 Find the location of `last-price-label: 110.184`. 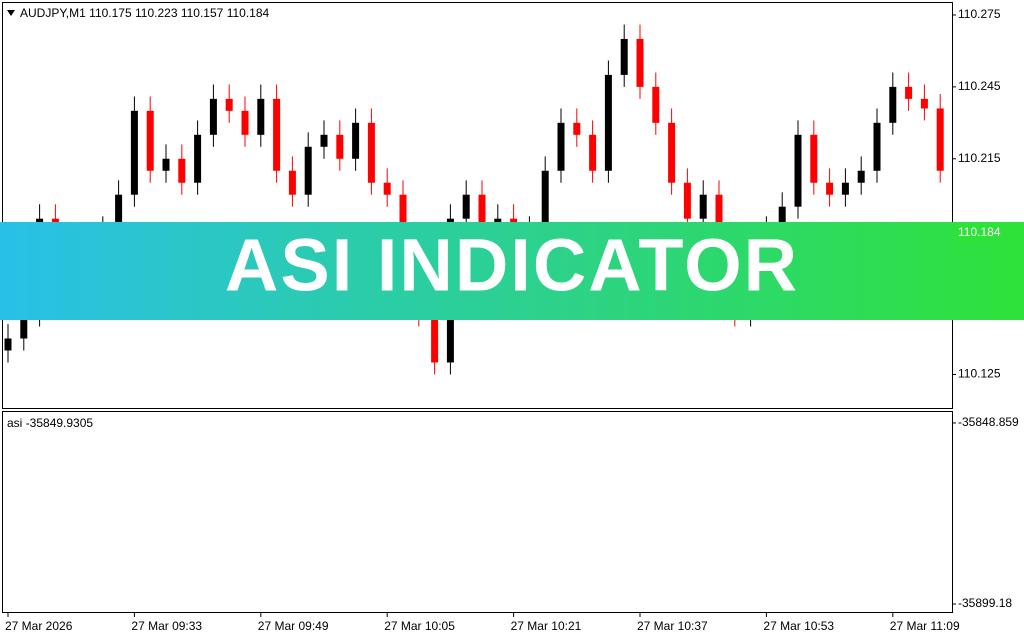

last-price-label: 110.184 is located at coordinates (979, 232).